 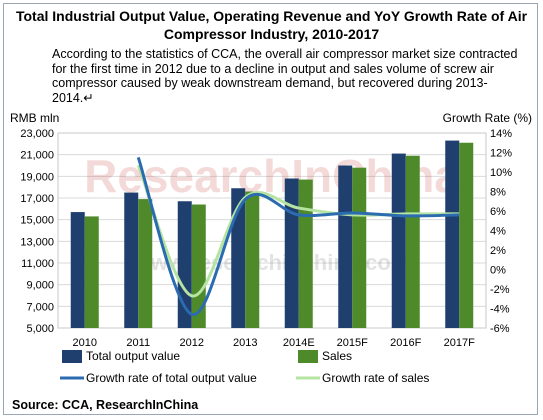 What do you see at coordinates (37, 199) in the screenshot?
I see `y-tick-left: 17,000` at bounding box center [37, 199].